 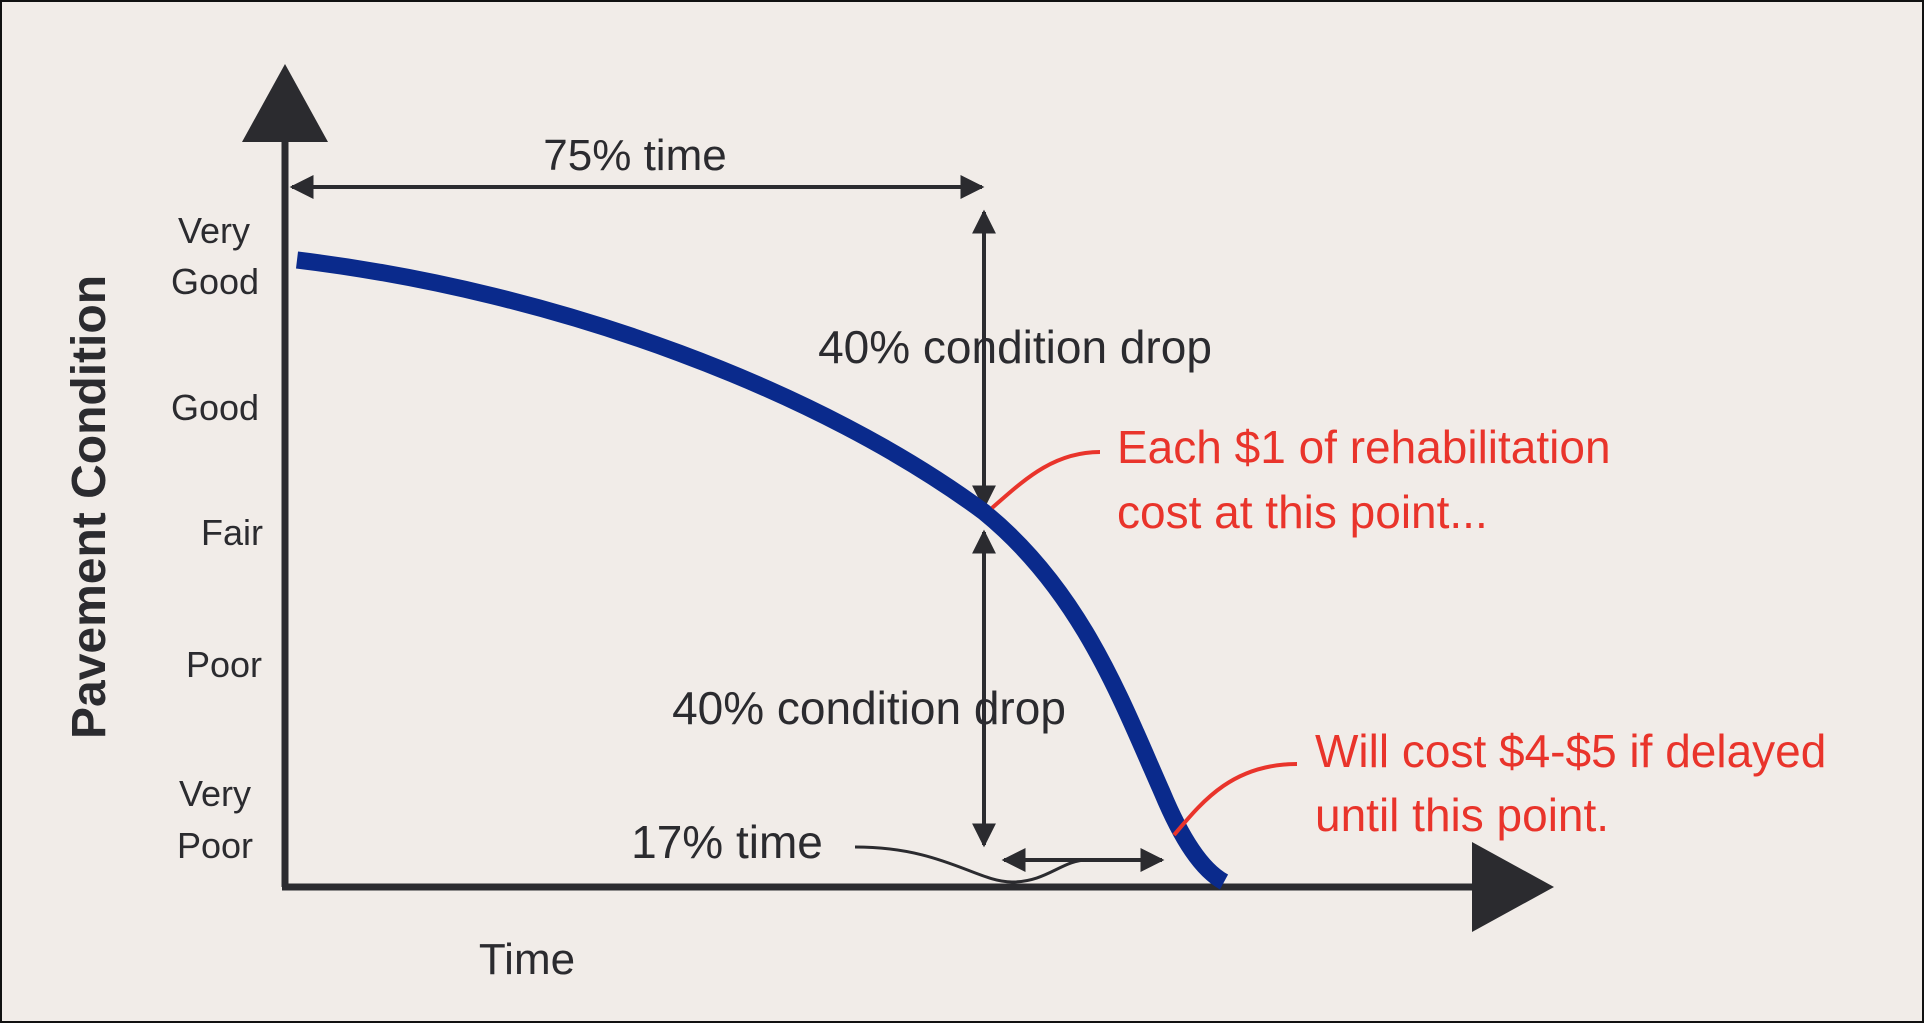 I want to click on lower-callout-line2: until this point., so click(x=1462, y=815).